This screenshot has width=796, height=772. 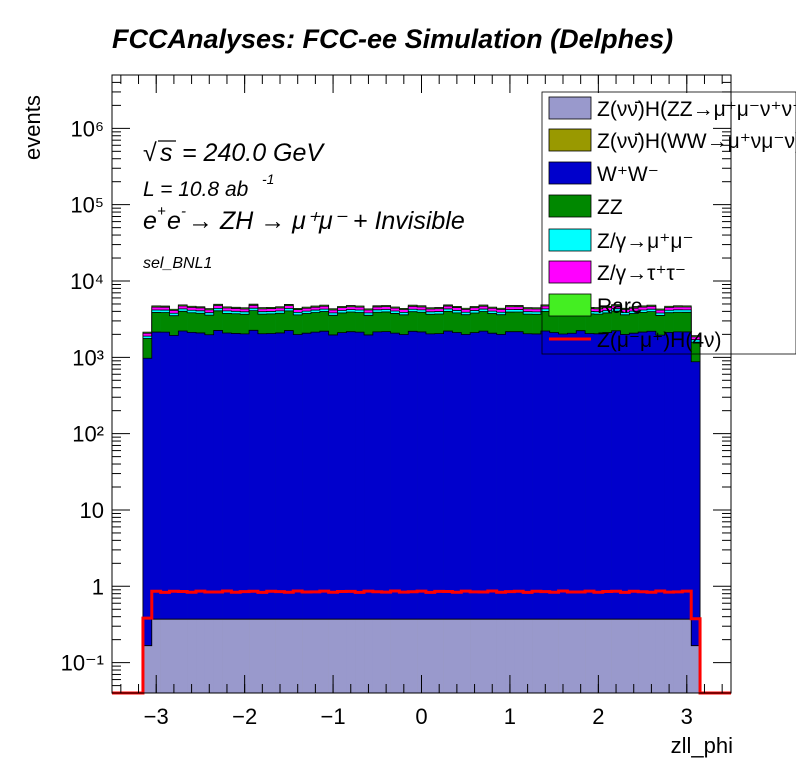 What do you see at coordinates (166, 153) in the screenshot?
I see `svg-text: s` at bounding box center [166, 153].